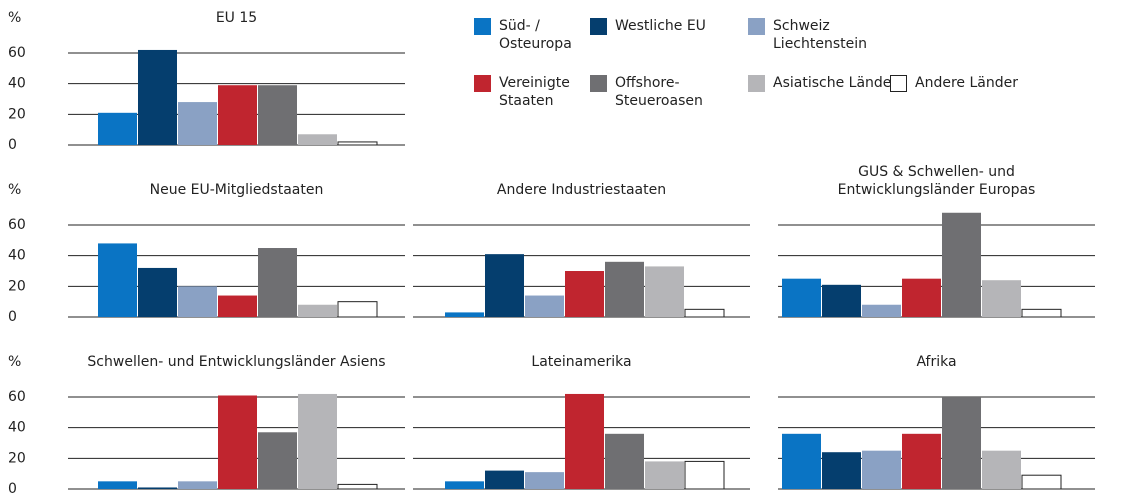  Describe the element at coordinates (236, 190) in the screenshot. I see `panel-title: Neue EU-Mitgliedstaaten` at that location.